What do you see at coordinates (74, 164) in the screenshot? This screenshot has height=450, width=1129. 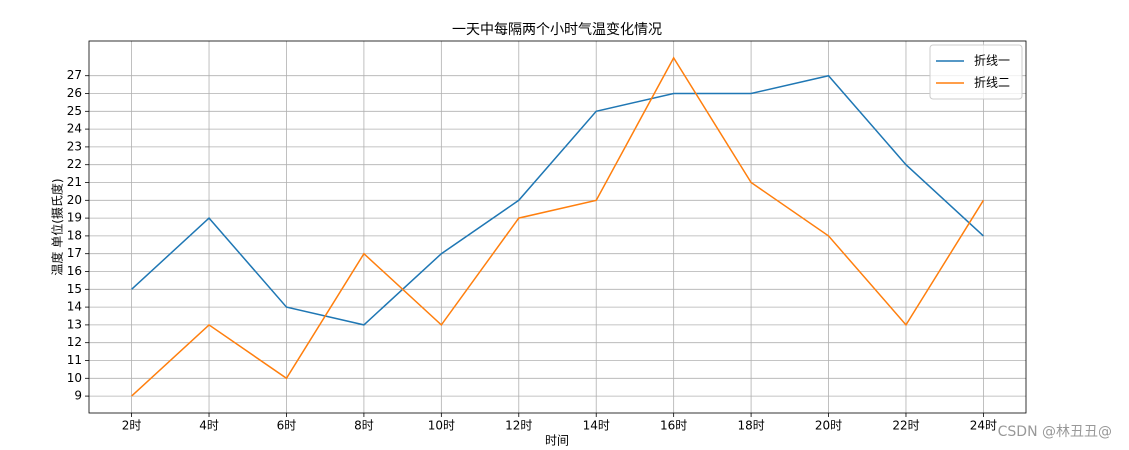 I see `y-tick-label: 22` at bounding box center [74, 164].